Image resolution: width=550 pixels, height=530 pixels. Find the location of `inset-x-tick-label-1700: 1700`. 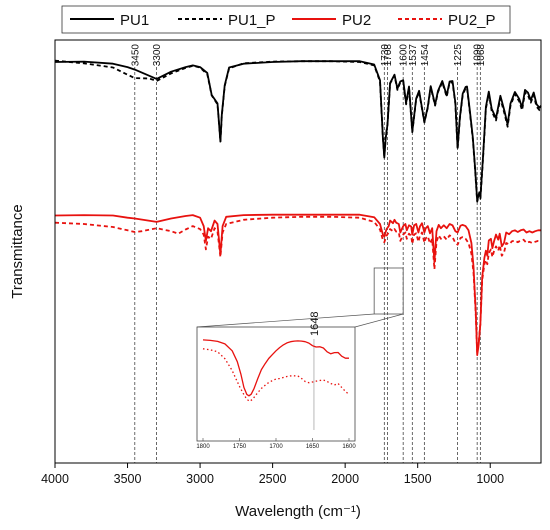

inset-x-tick-label-1700: 1700 is located at coordinates (276, 447).